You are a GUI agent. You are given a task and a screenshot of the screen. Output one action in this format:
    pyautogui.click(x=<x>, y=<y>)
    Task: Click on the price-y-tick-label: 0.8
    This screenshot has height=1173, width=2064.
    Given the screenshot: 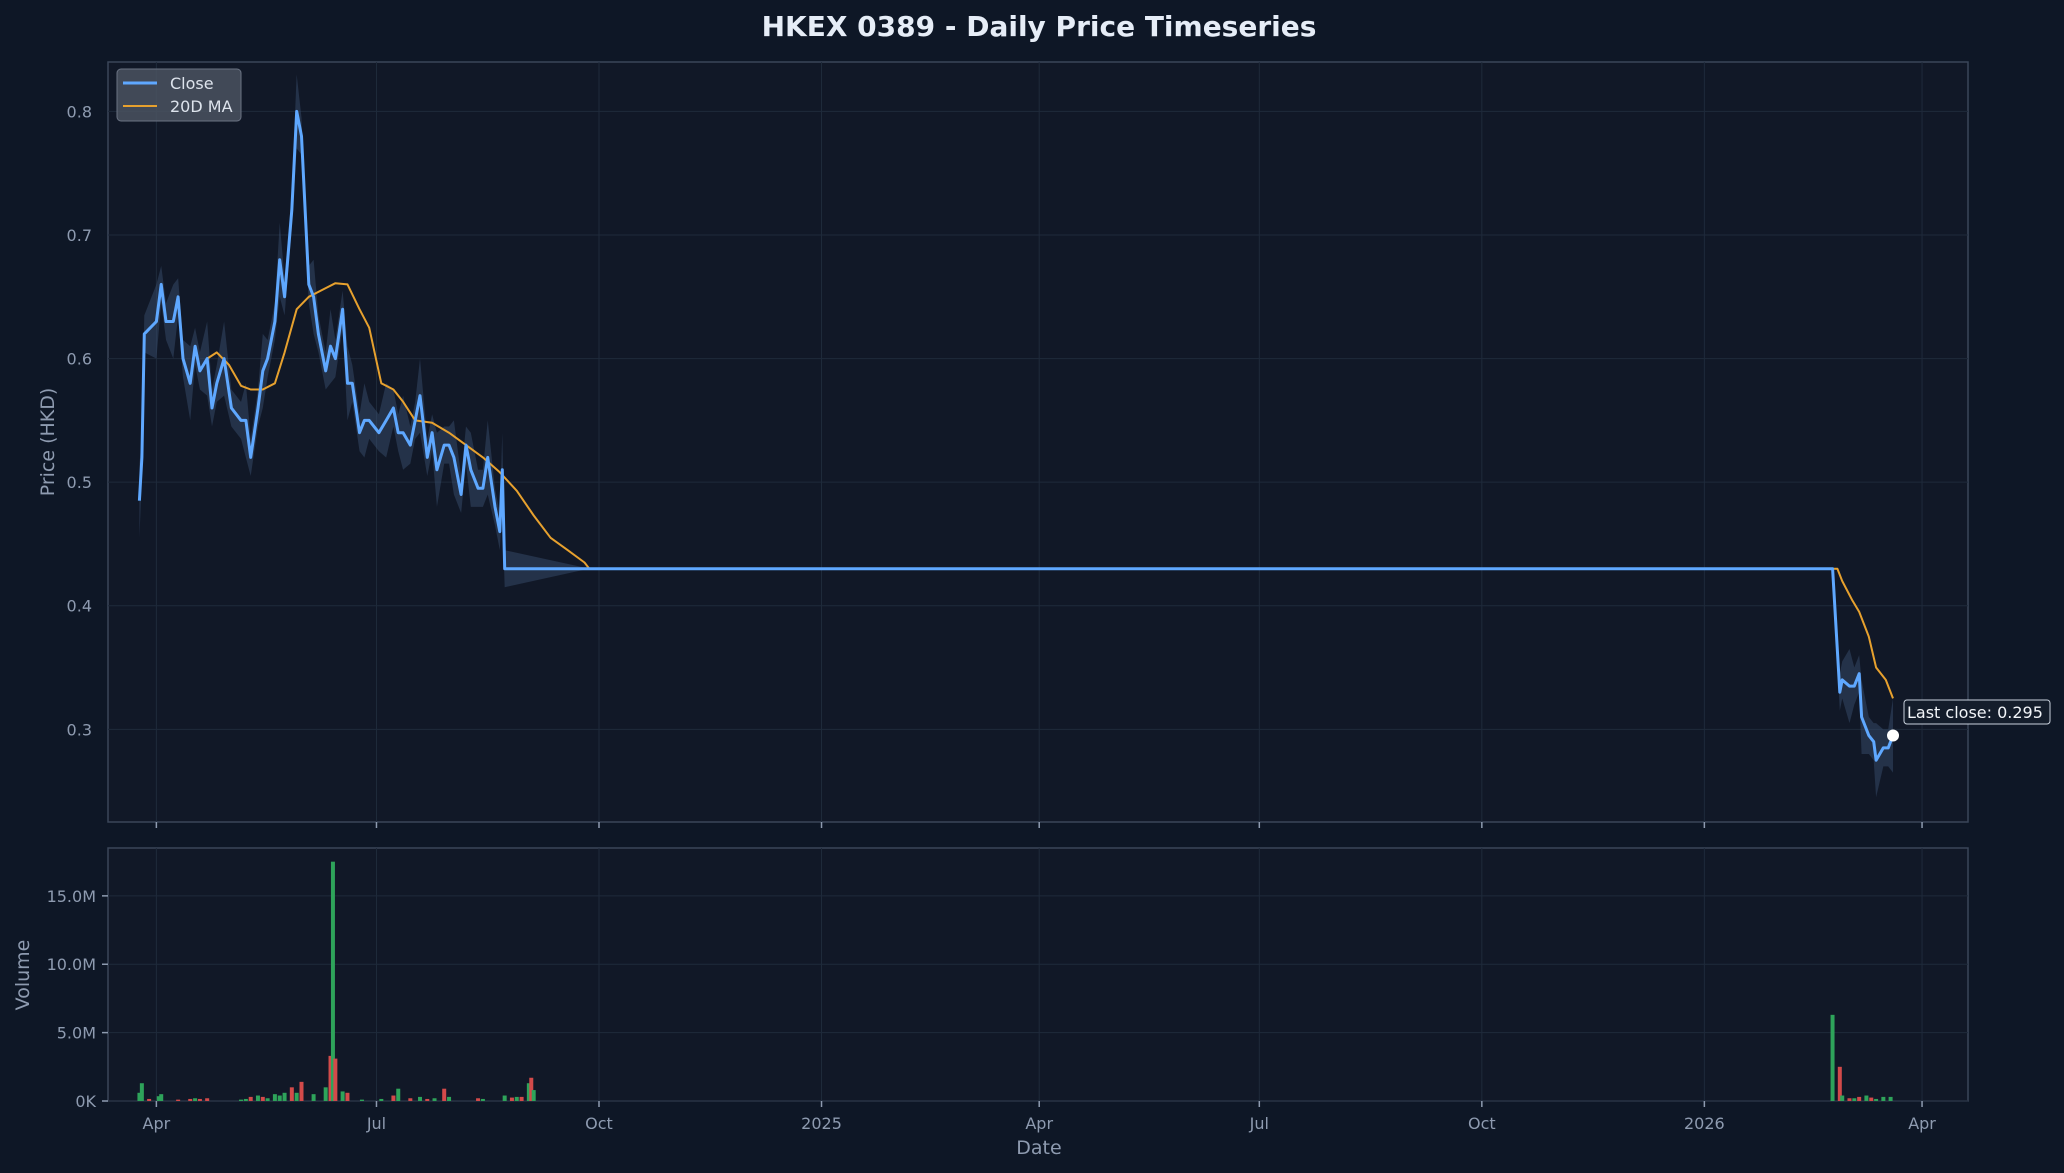 What is the action you would take?
    pyautogui.click(x=79, y=111)
    